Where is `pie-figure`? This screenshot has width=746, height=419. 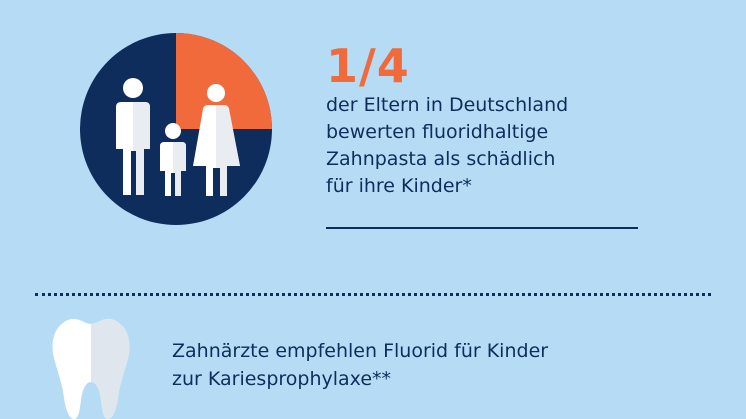 pie-figure is located at coordinates (176, 129).